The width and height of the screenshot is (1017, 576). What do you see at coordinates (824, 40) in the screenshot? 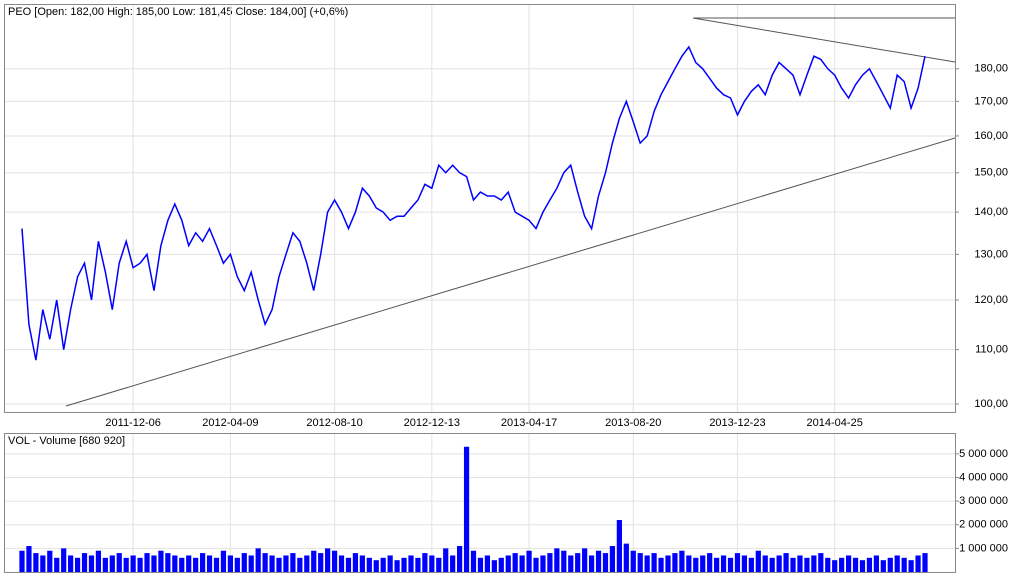
I see `resistance-line` at bounding box center [824, 40].